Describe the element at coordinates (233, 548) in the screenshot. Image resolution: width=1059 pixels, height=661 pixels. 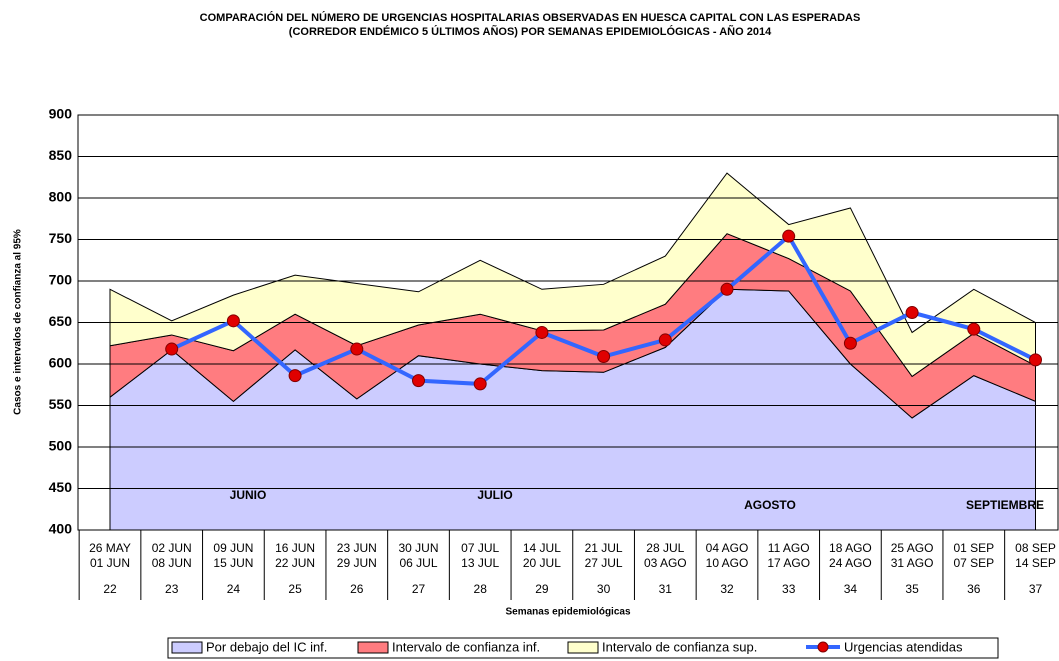
I see `x-tick-label: 09 JUN` at that location.